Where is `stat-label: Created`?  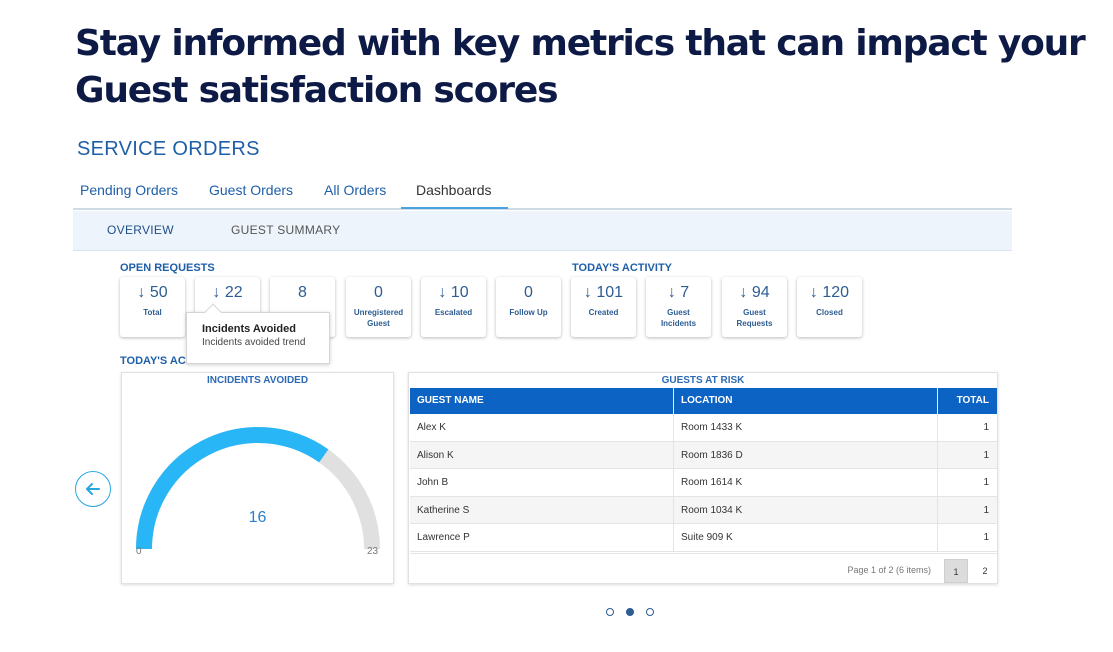 stat-label: Created is located at coordinates (603, 312).